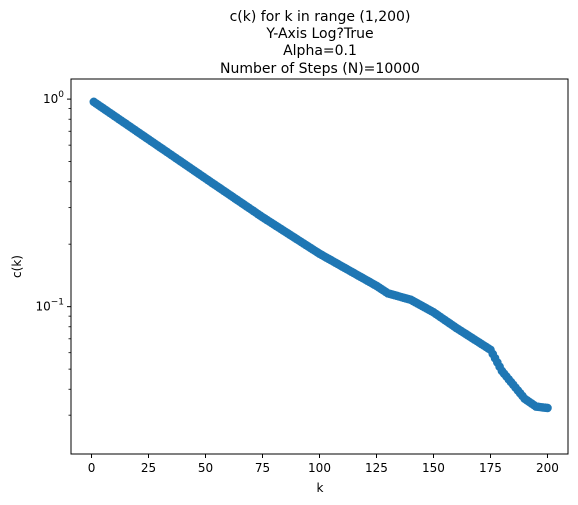  What do you see at coordinates (547, 468) in the screenshot?
I see `x-tick-label: 200` at bounding box center [547, 468].